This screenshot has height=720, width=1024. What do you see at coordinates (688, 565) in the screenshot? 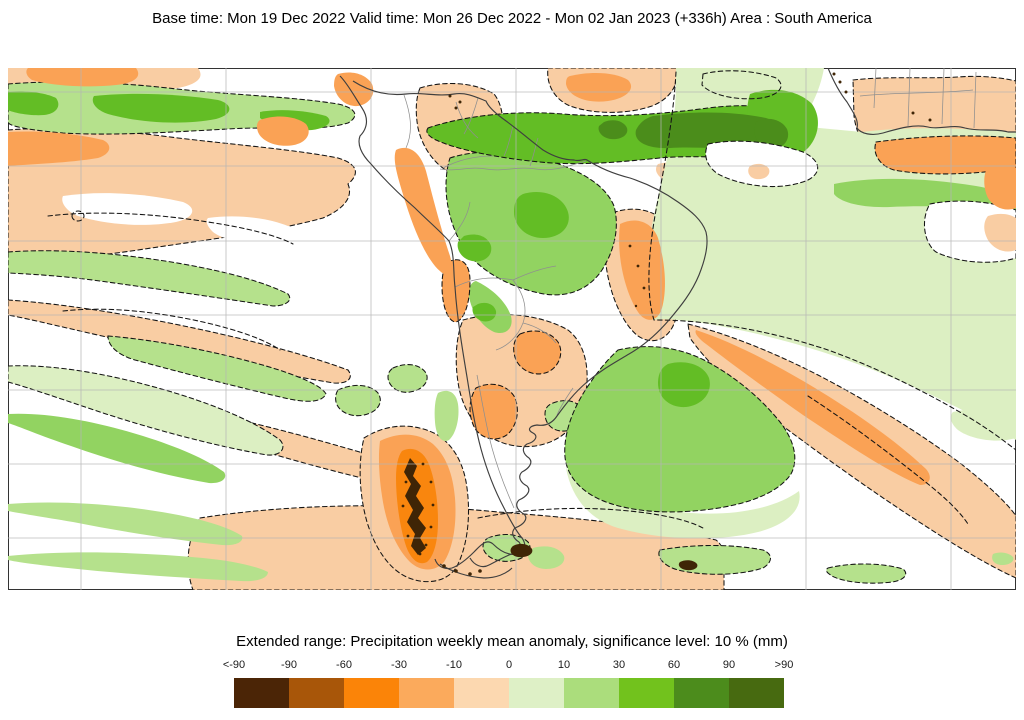
I see `island-mark` at bounding box center [688, 565].